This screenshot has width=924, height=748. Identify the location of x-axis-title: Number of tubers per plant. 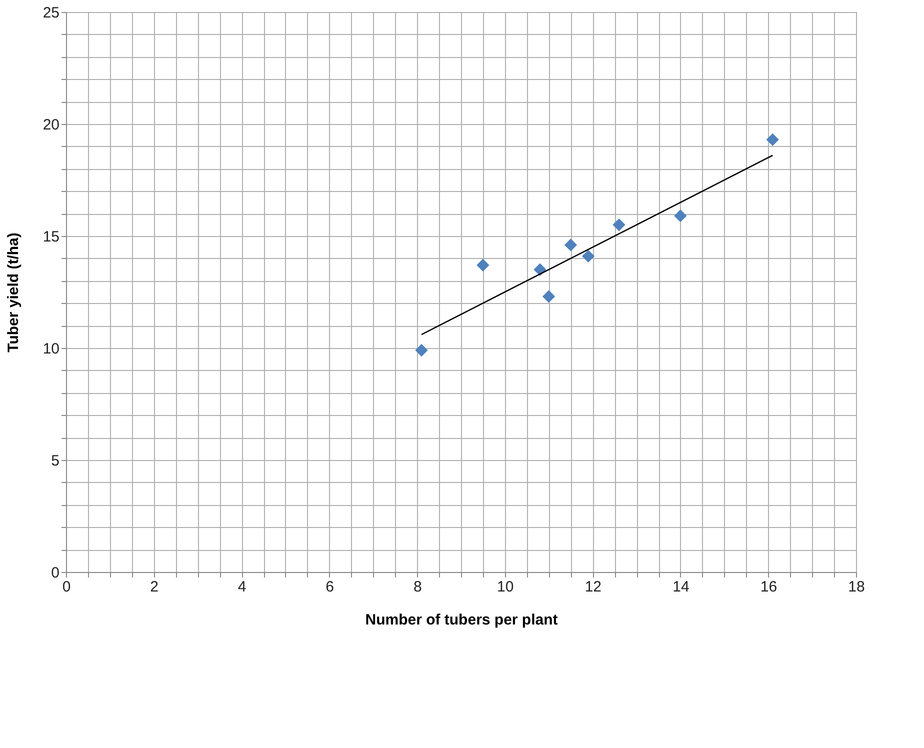
(461, 620).